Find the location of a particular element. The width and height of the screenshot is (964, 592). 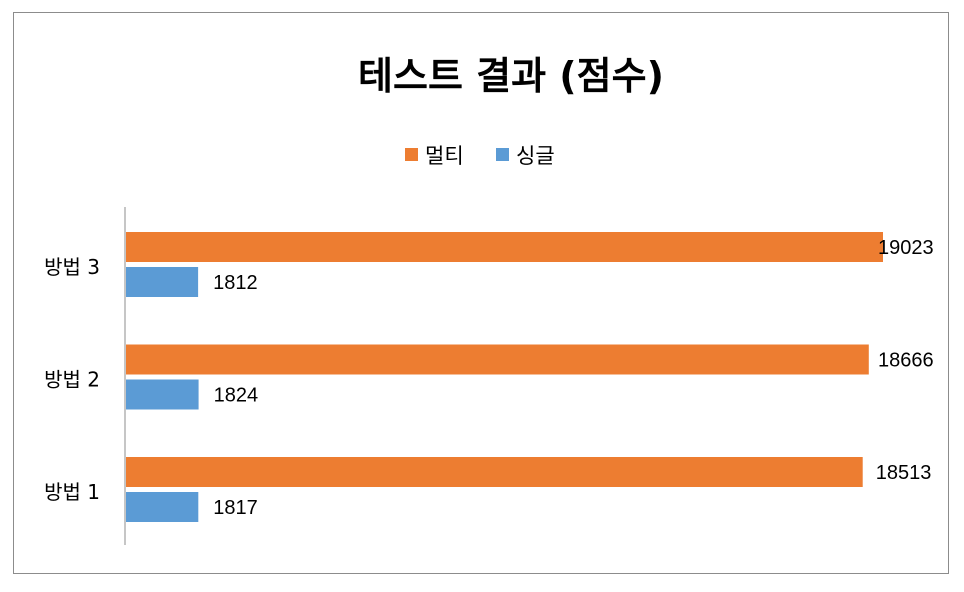

data-label-single-cat-2: 1824 is located at coordinates (236, 396).